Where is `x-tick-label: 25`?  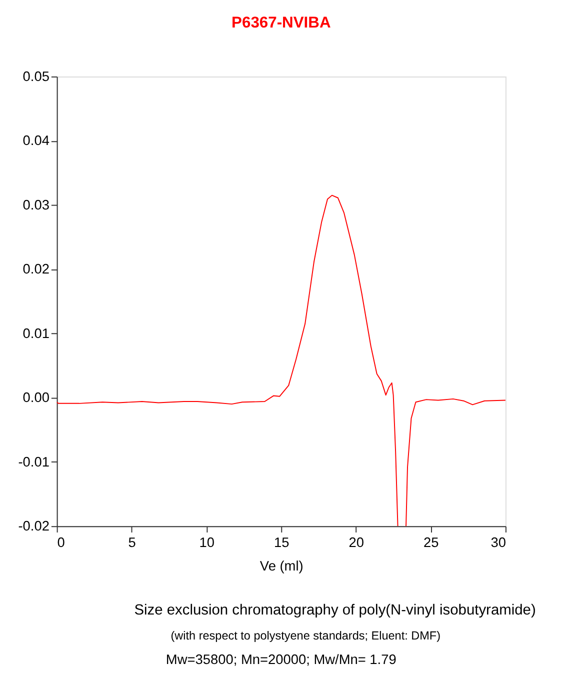 x-tick-label: 25 is located at coordinates (432, 542).